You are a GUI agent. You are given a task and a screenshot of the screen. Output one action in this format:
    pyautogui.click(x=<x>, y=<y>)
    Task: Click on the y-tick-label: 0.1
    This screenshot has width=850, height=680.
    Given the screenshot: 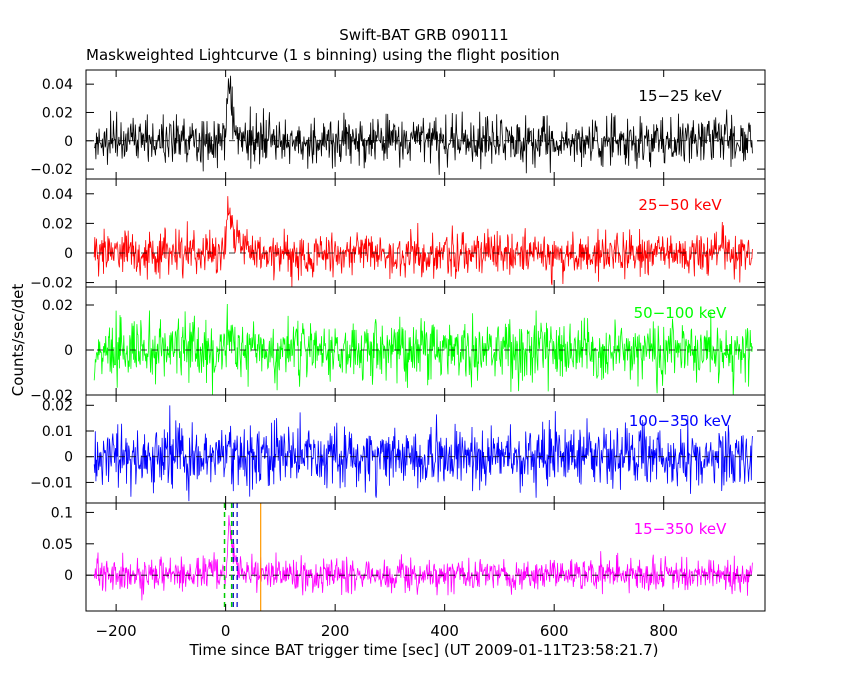 What is the action you would take?
    pyautogui.click(x=62, y=513)
    